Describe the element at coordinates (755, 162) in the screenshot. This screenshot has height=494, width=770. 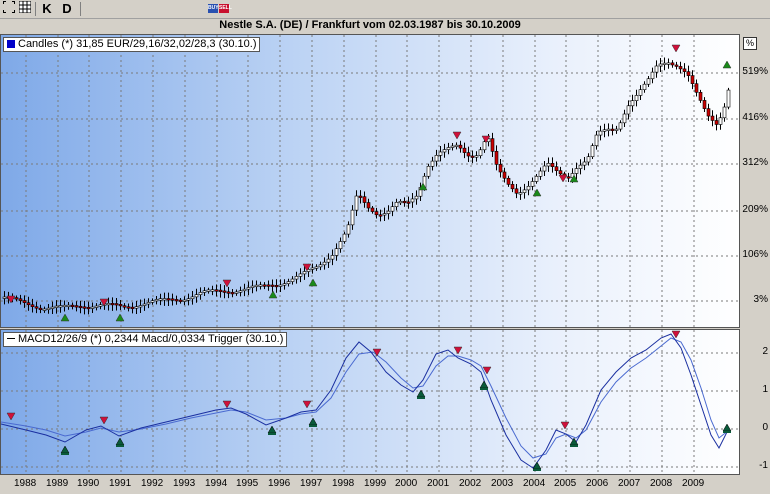
I see `y-tick-label: 312%` at that location.